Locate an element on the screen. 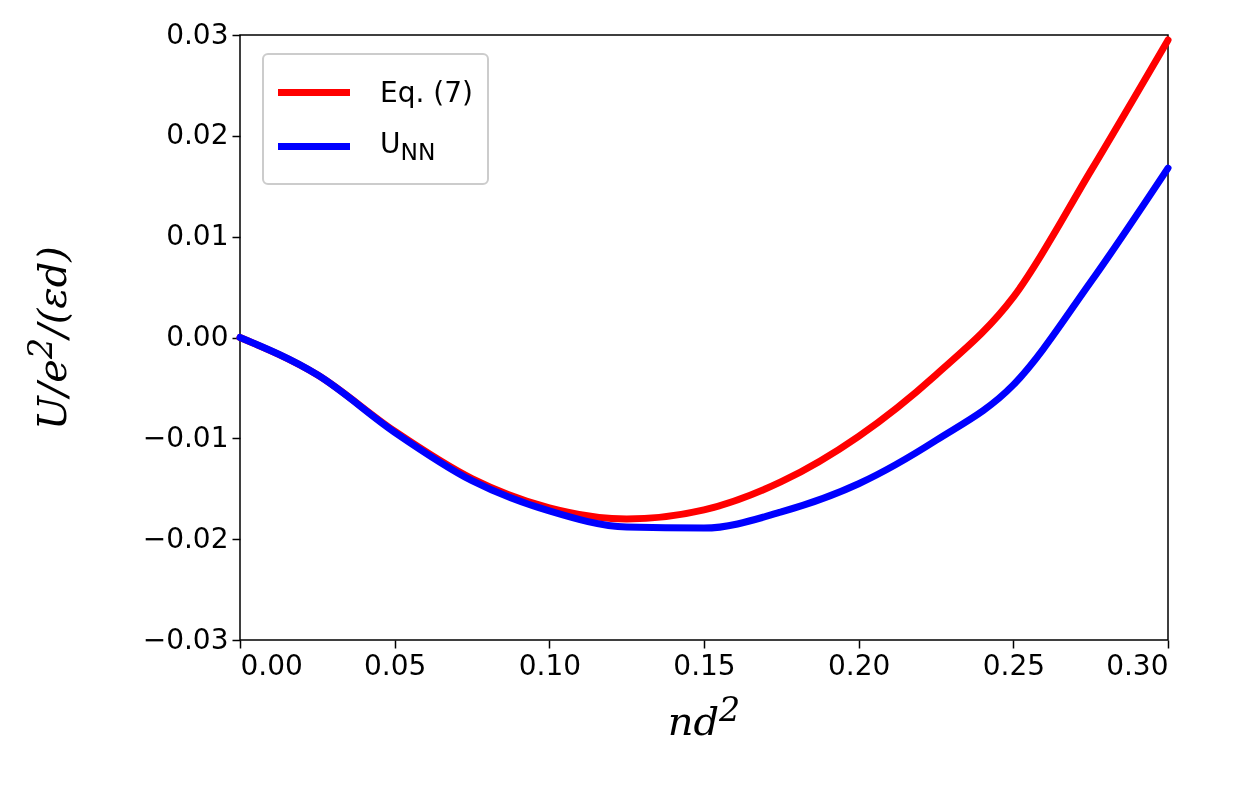 This screenshot has width=1236, height=785. y-tick-label: 0.02 is located at coordinates (197, 135).